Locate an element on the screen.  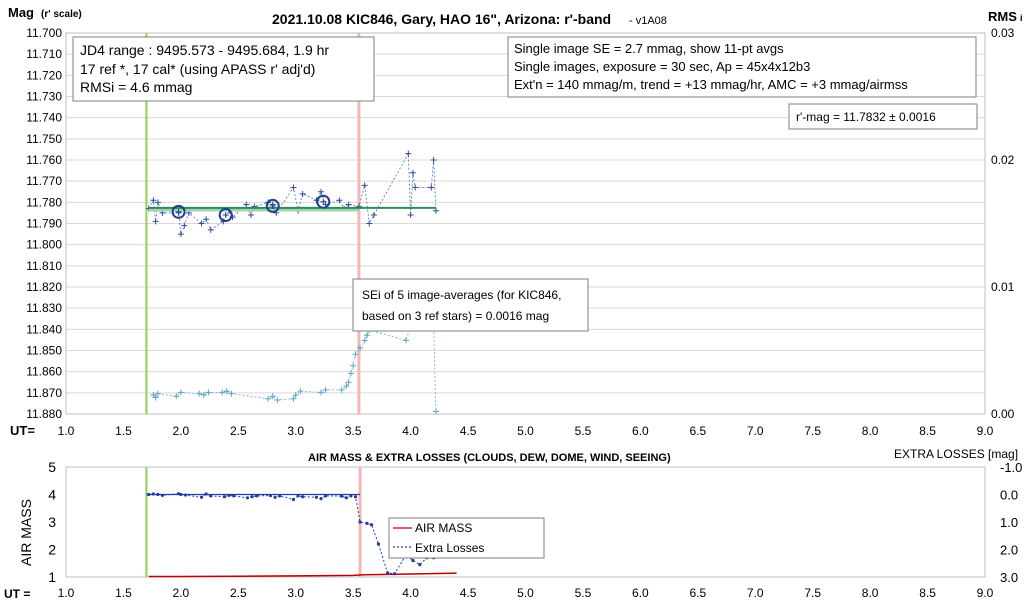
top-y-right-tick-label: 0.02 is located at coordinates (1003, 160).